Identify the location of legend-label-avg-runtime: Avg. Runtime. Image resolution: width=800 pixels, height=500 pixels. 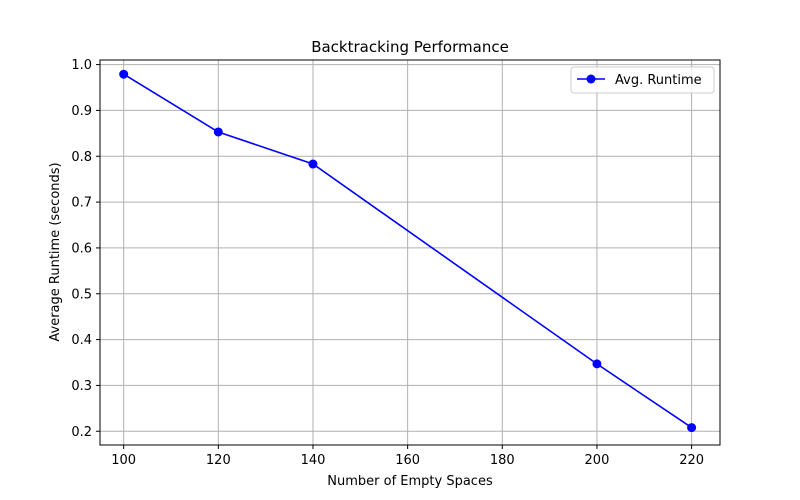
(658, 80).